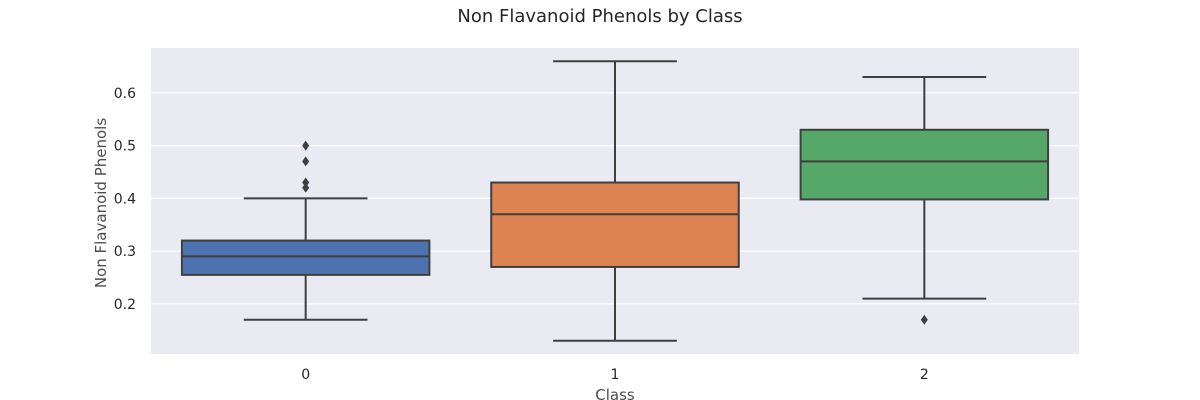 The width and height of the screenshot is (1200, 400). I want to click on y-tick-label: 0.6, so click(125, 94).